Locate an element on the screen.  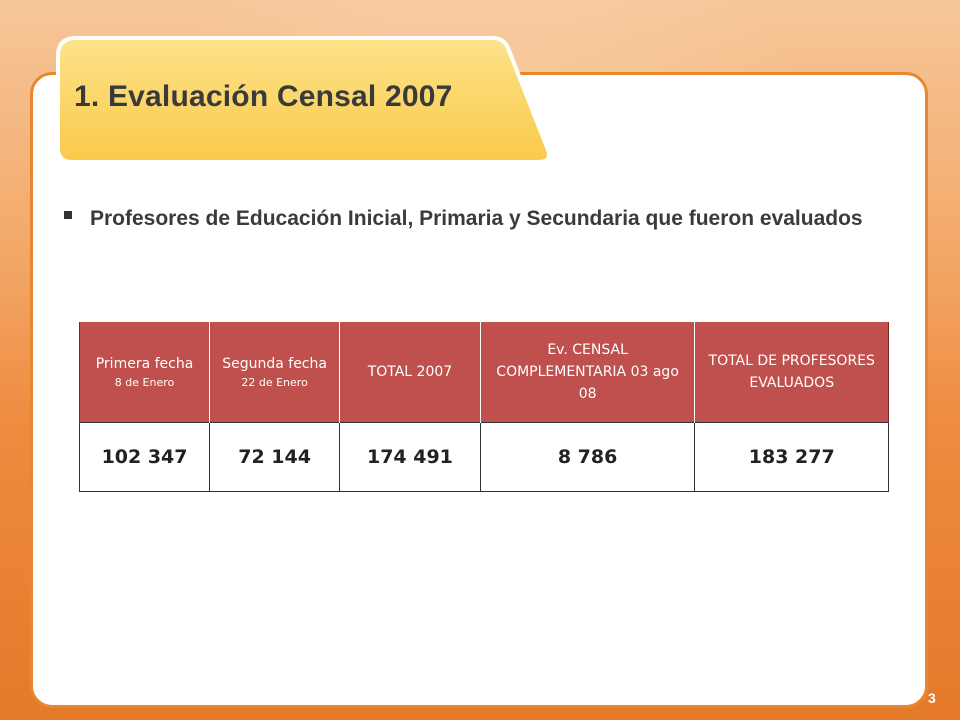
header-main: Ev. CENSAL COMPLEMENTARIA 03 ago 08 is located at coordinates (587, 372).